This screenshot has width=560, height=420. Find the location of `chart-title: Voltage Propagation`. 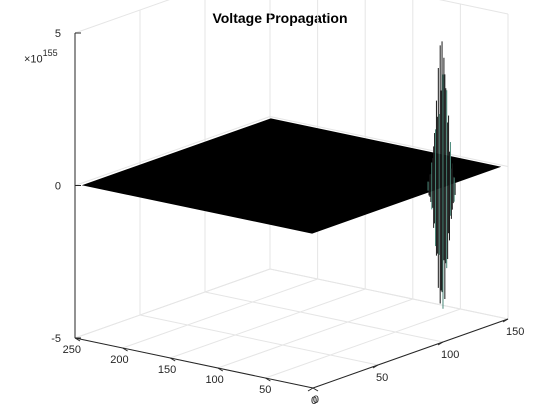

chart-title: Voltage Propagation is located at coordinates (280, 18).